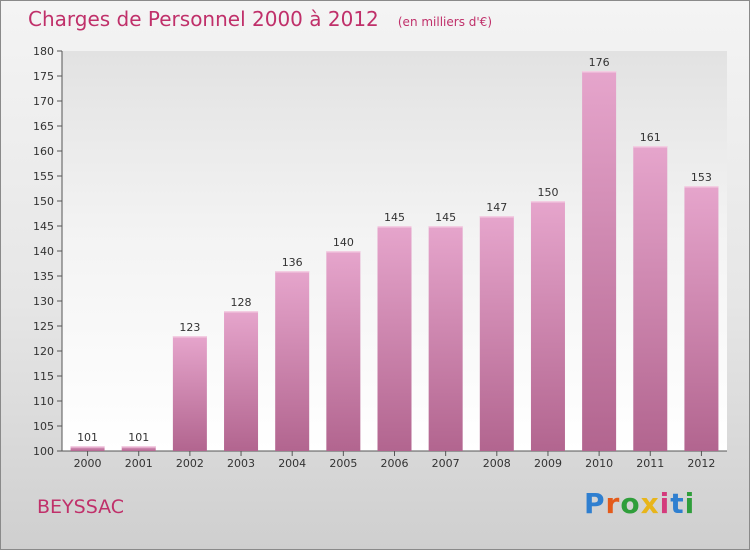 The height and width of the screenshot is (550, 750). Describe the element at coordinates (43, 251) in the screenshot. I see `y-tick-label: 140` at that location.